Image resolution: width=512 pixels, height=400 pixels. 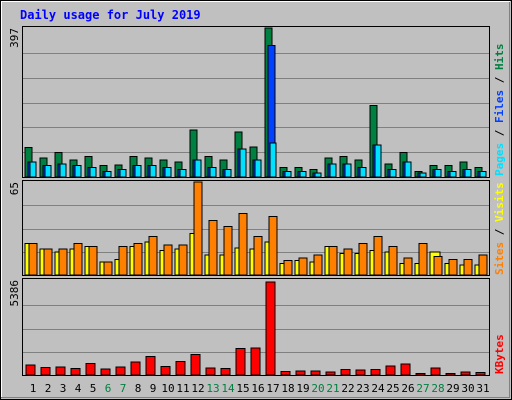 I want to click on legend-kbytes-panel: KBytes, so click(x=499, y=354).